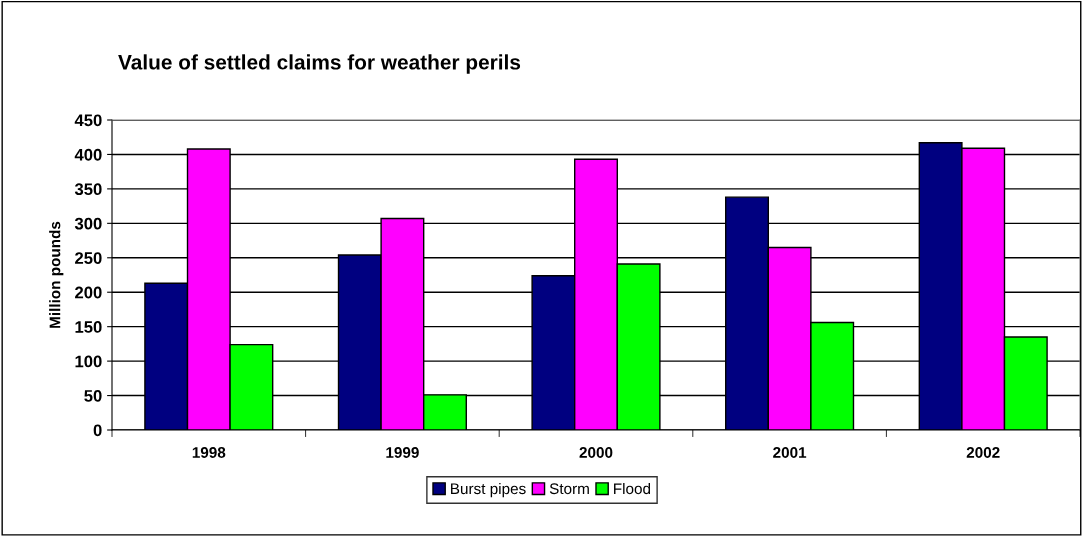 Image resolution: width=1084 pixels, height=536 pixels. Describe the element at coordinates (88, 223) in the screenshot. I see `y-tick-label: 300` at that location.